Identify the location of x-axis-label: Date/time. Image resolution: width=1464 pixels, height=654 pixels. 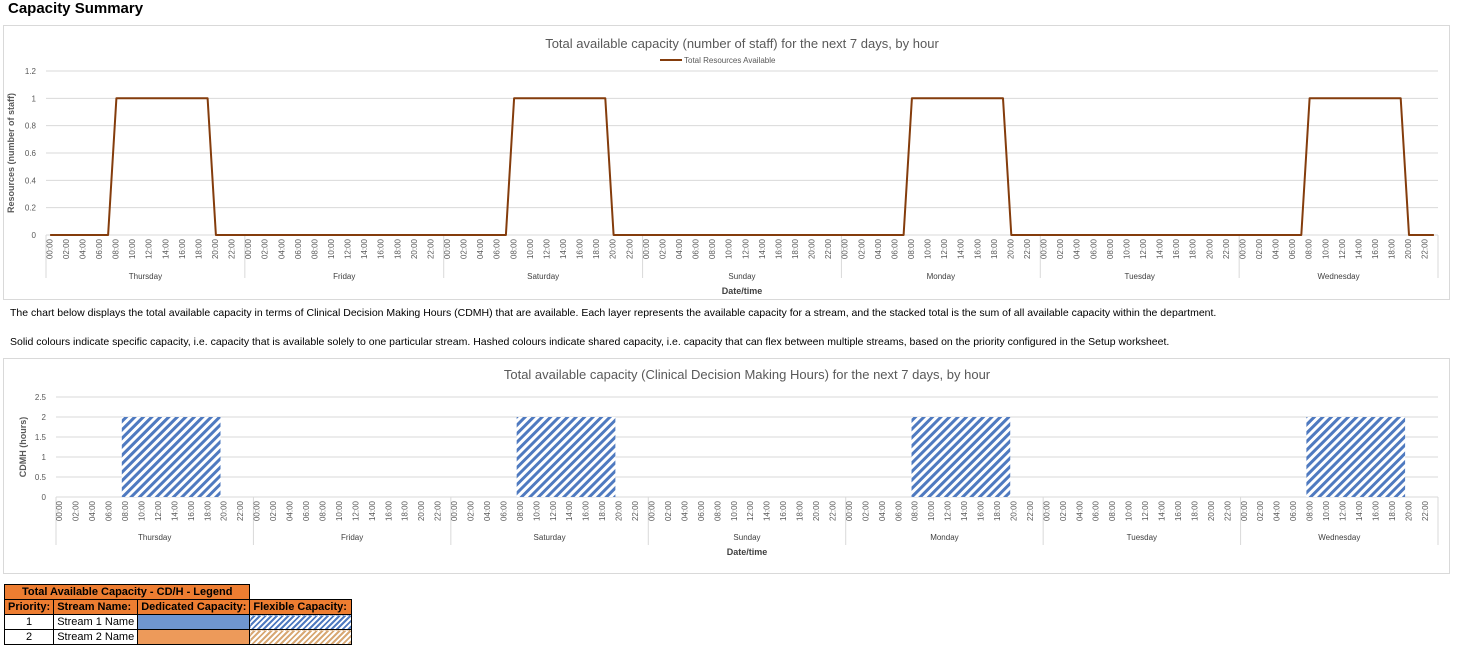
(742, 291).